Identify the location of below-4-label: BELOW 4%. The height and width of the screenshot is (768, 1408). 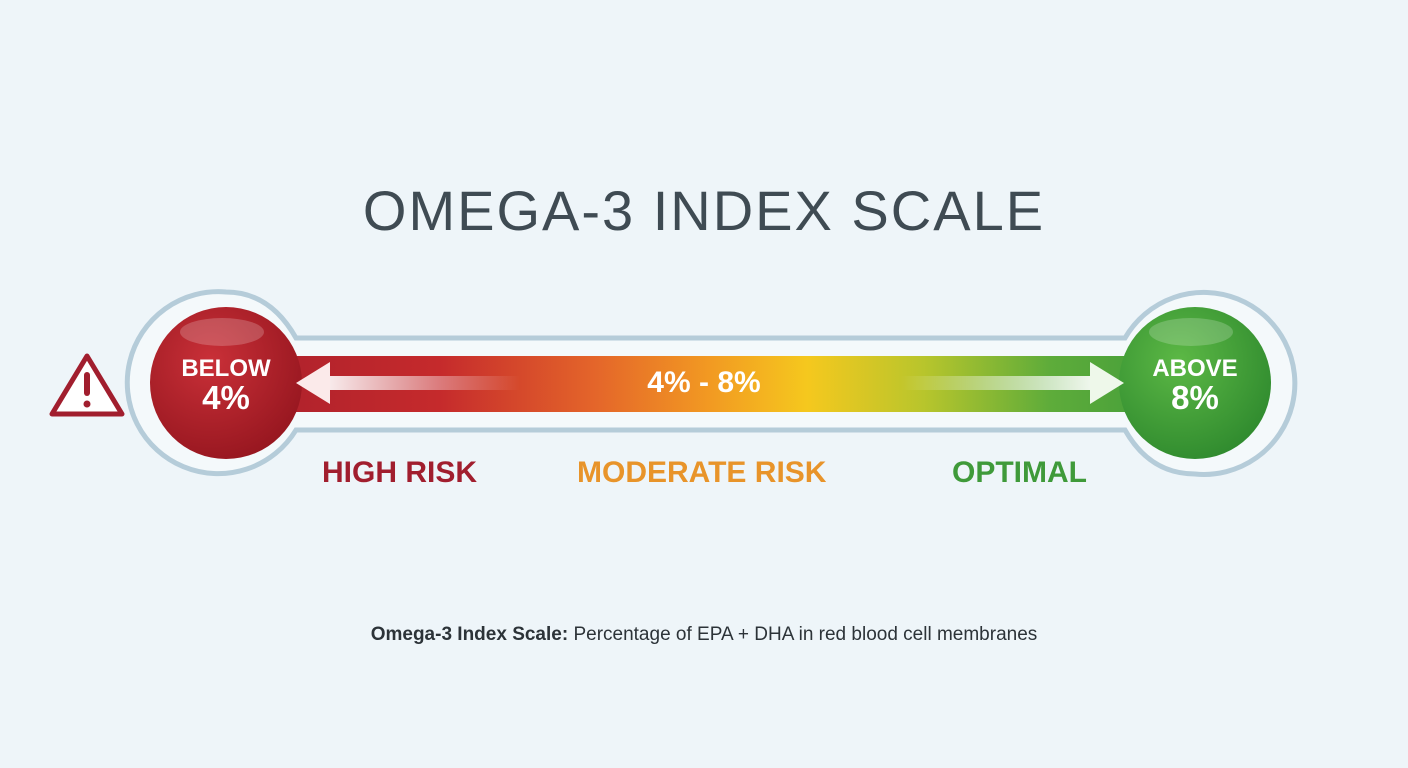
(226, 386).